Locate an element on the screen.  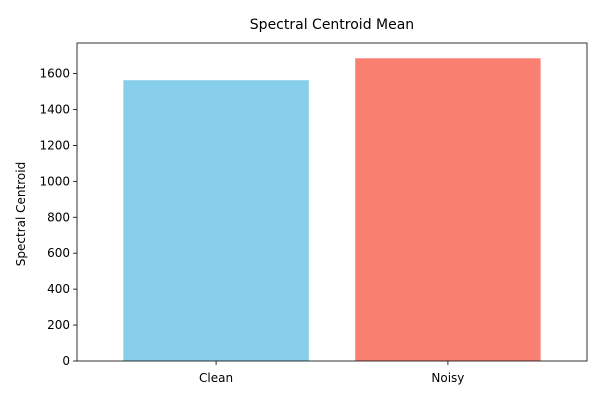
y-axis-label: Spectral Centroid is located at coordinates (21, 214).